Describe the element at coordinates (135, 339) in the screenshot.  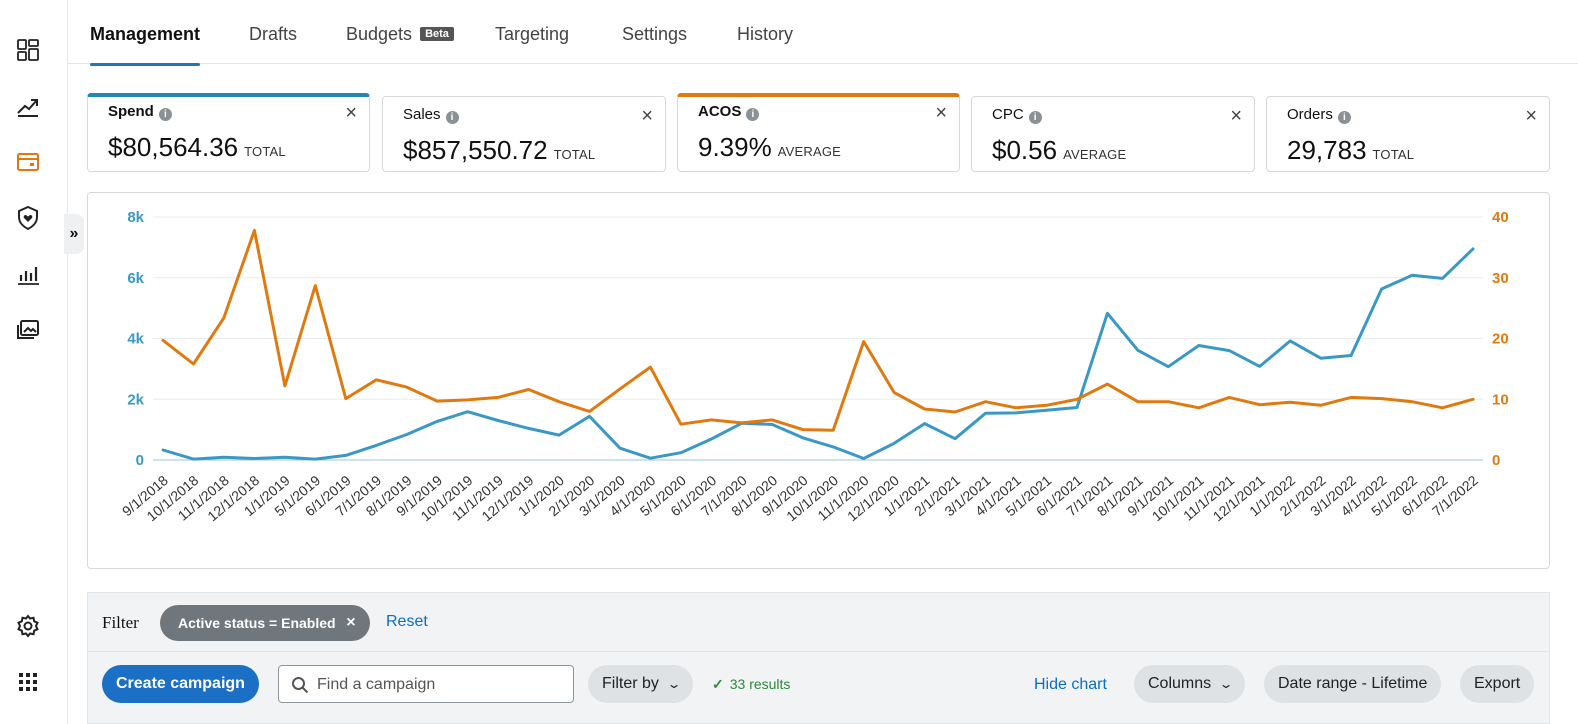
I see `y-left-tick-label: 4k` at that location.